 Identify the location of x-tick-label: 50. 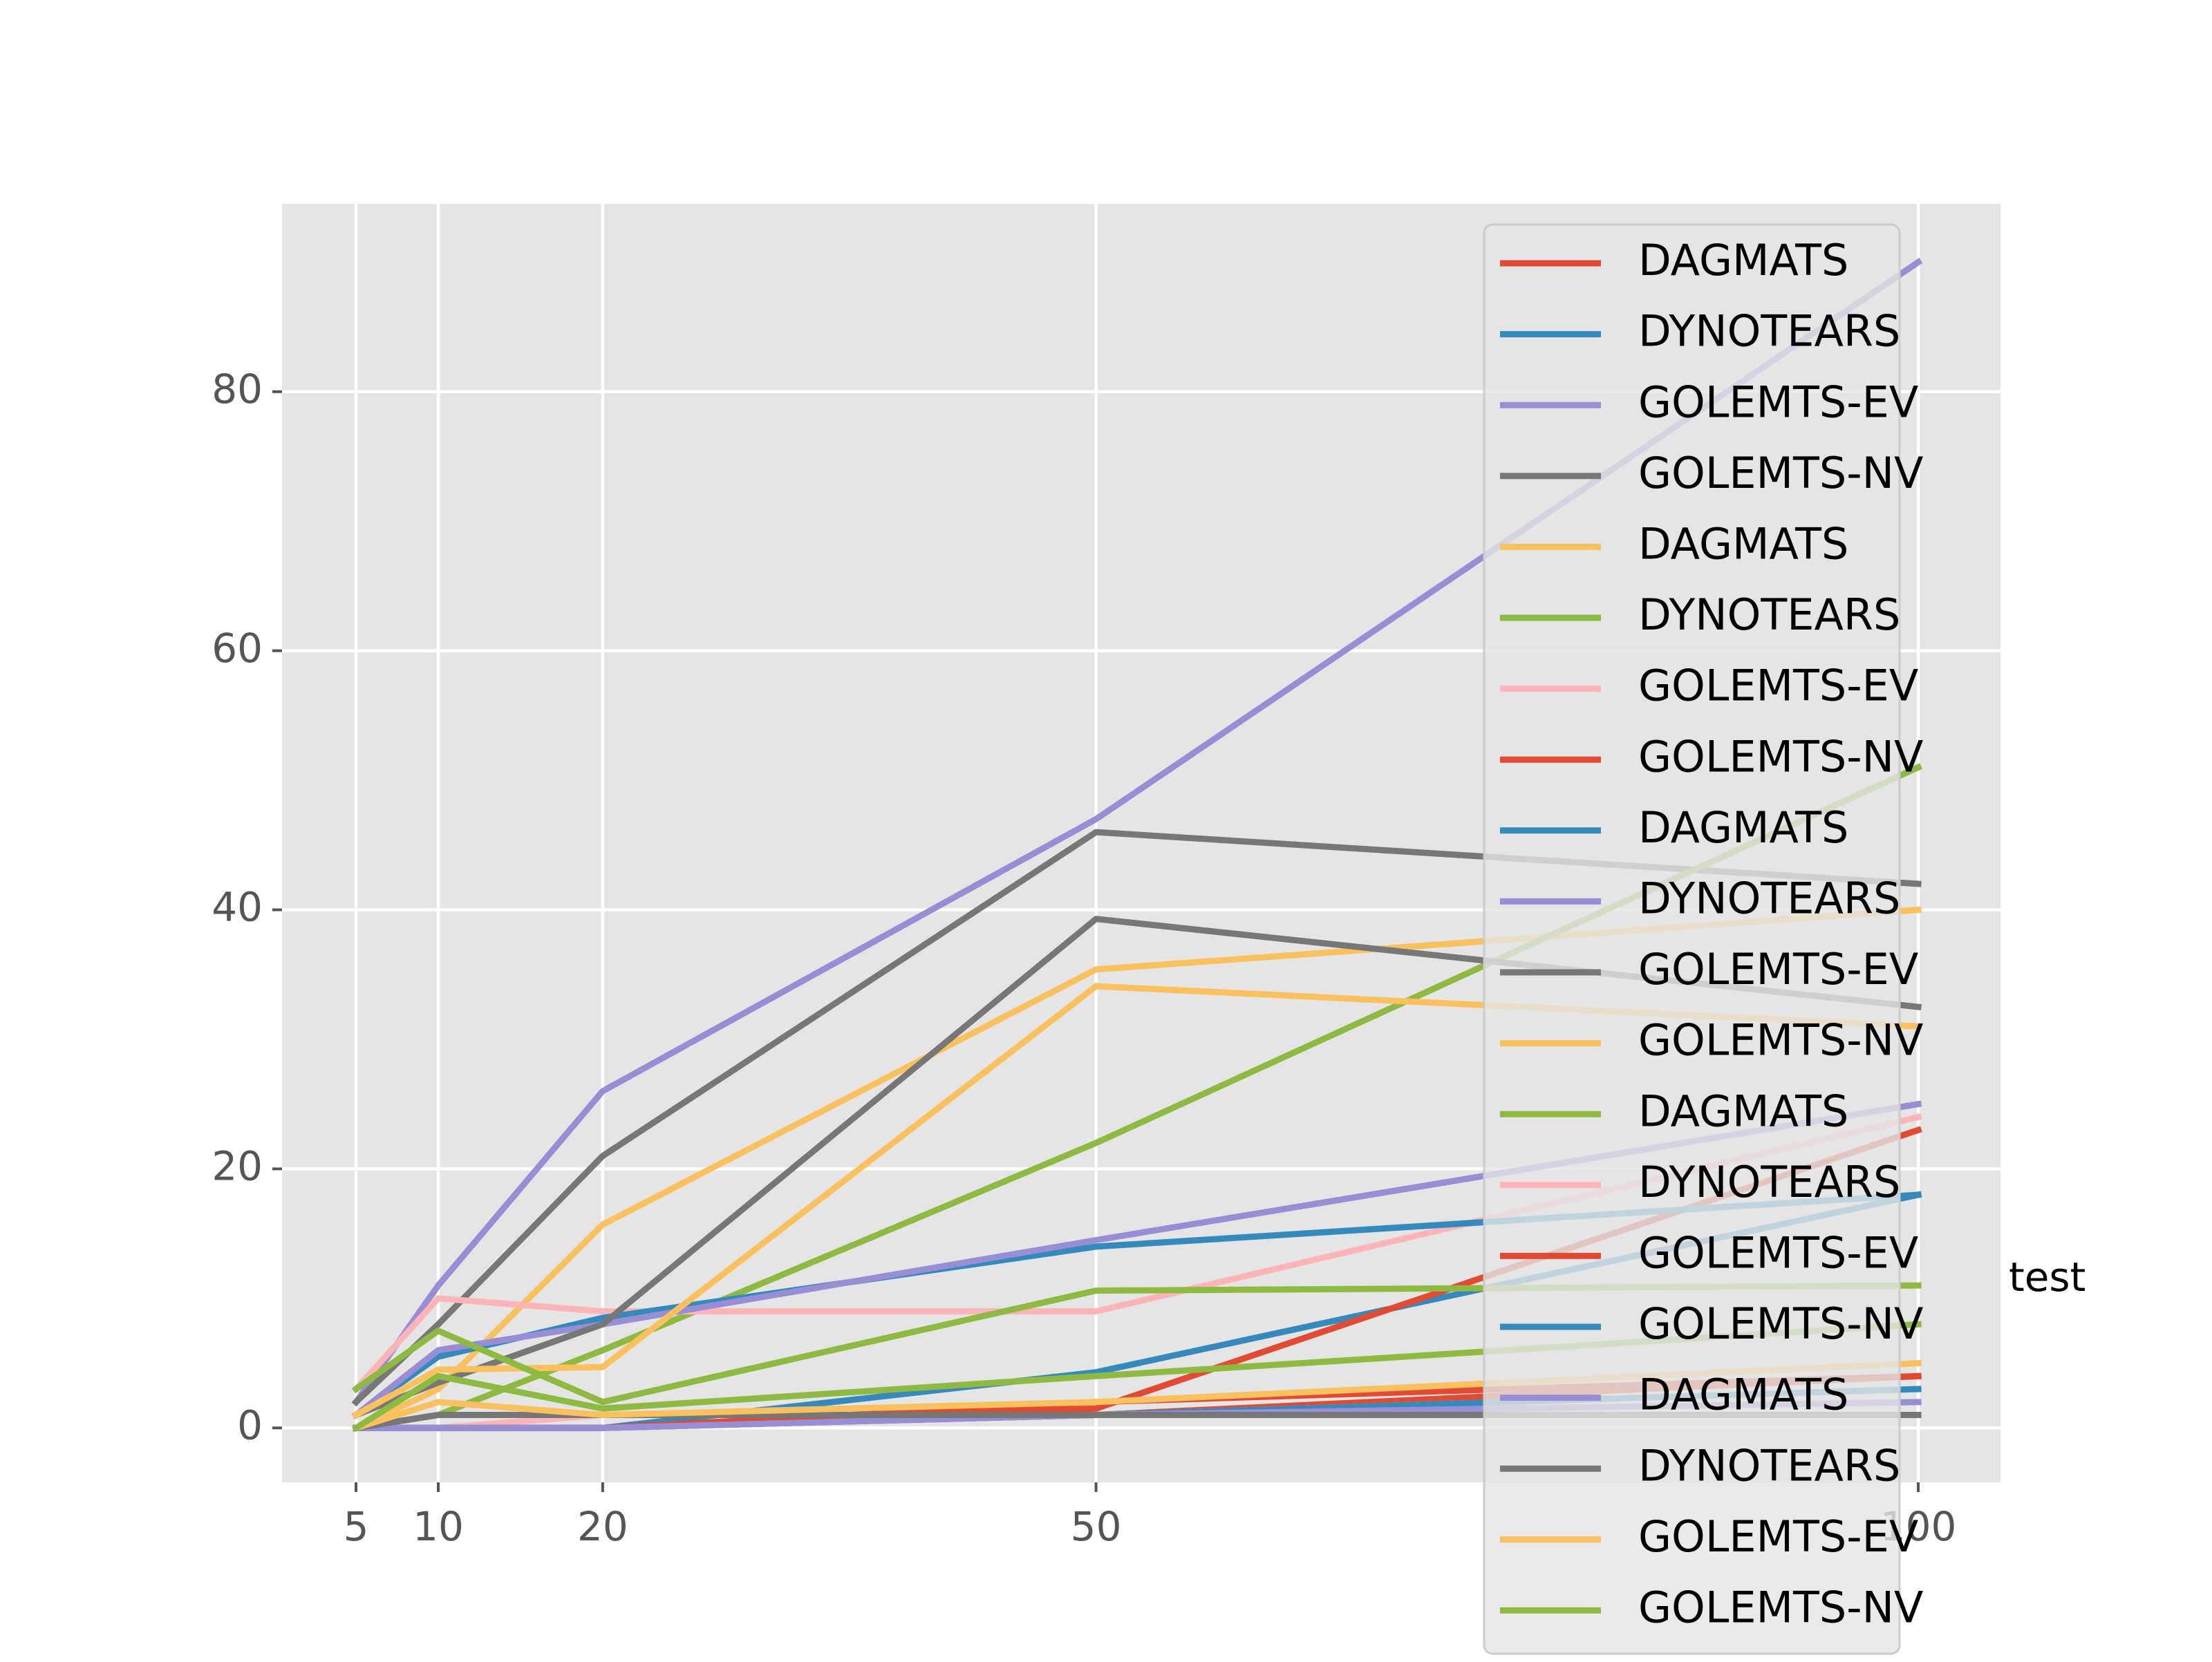
(1096, 1527).